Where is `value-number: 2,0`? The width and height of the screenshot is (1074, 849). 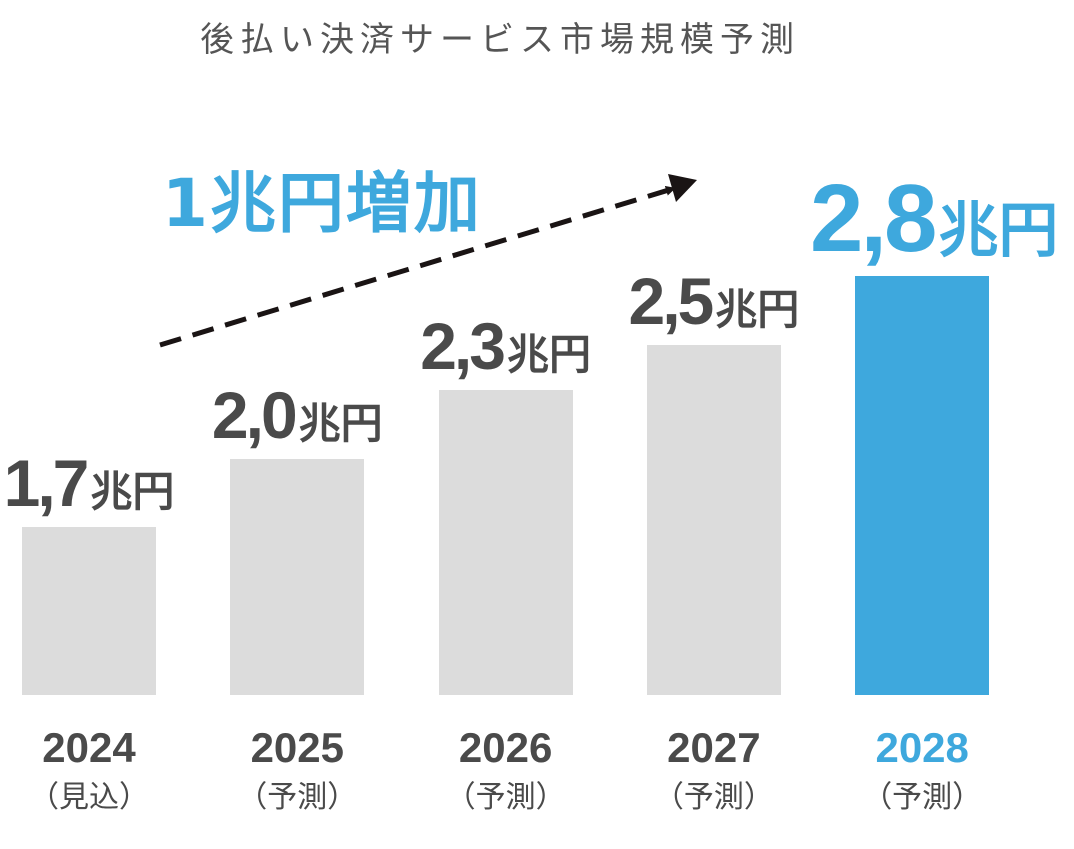 value-number: 2,0 is located at coordinates (254, 414).